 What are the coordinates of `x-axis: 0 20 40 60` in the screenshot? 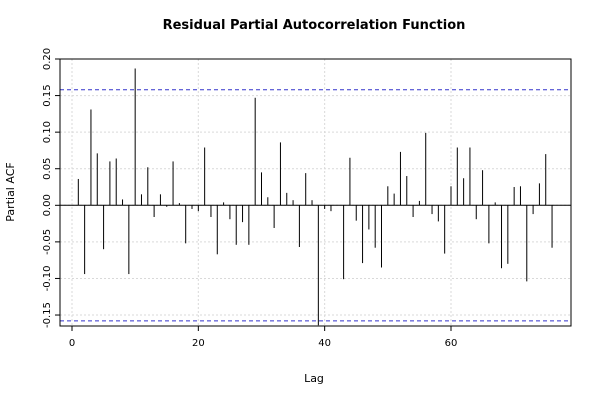 It's located at (263, 337).